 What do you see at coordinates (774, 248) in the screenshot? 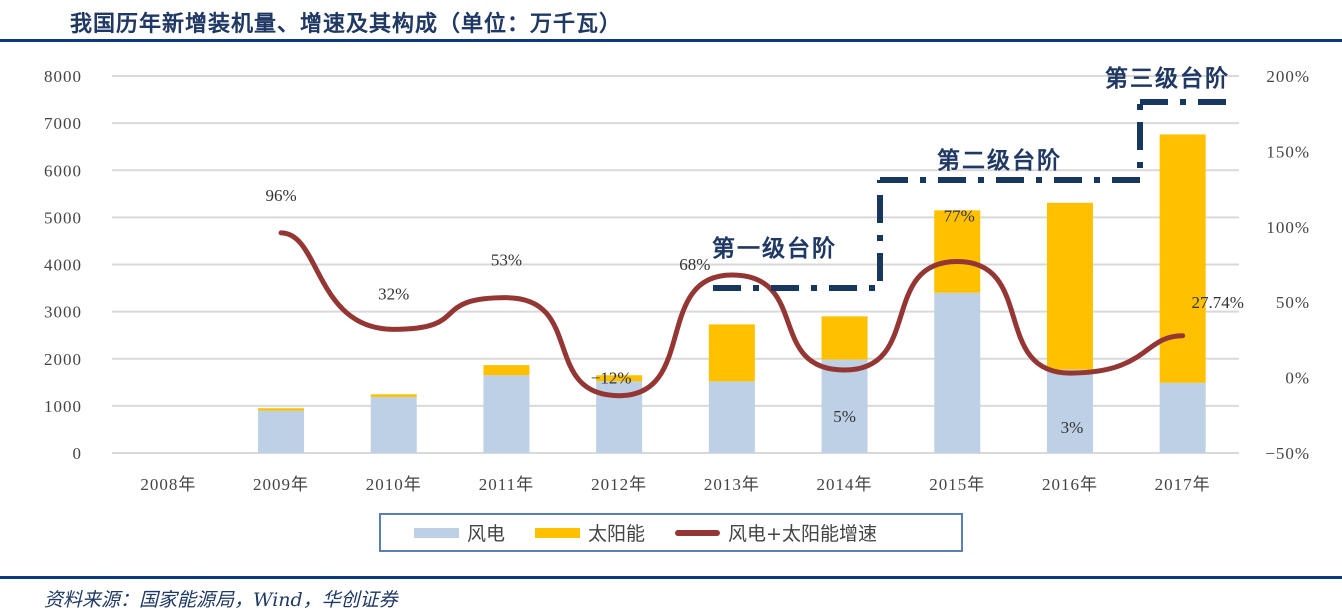
I see `step-1-label: 第一级台阶` at bounding box center [774, 248].